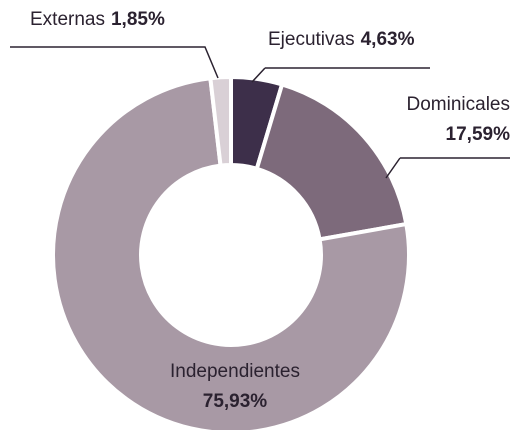  What do you see at coordinates (311, 39) in the screenshot?
I see `category-name: Ejecutivas` at bounding box center [311, 39].